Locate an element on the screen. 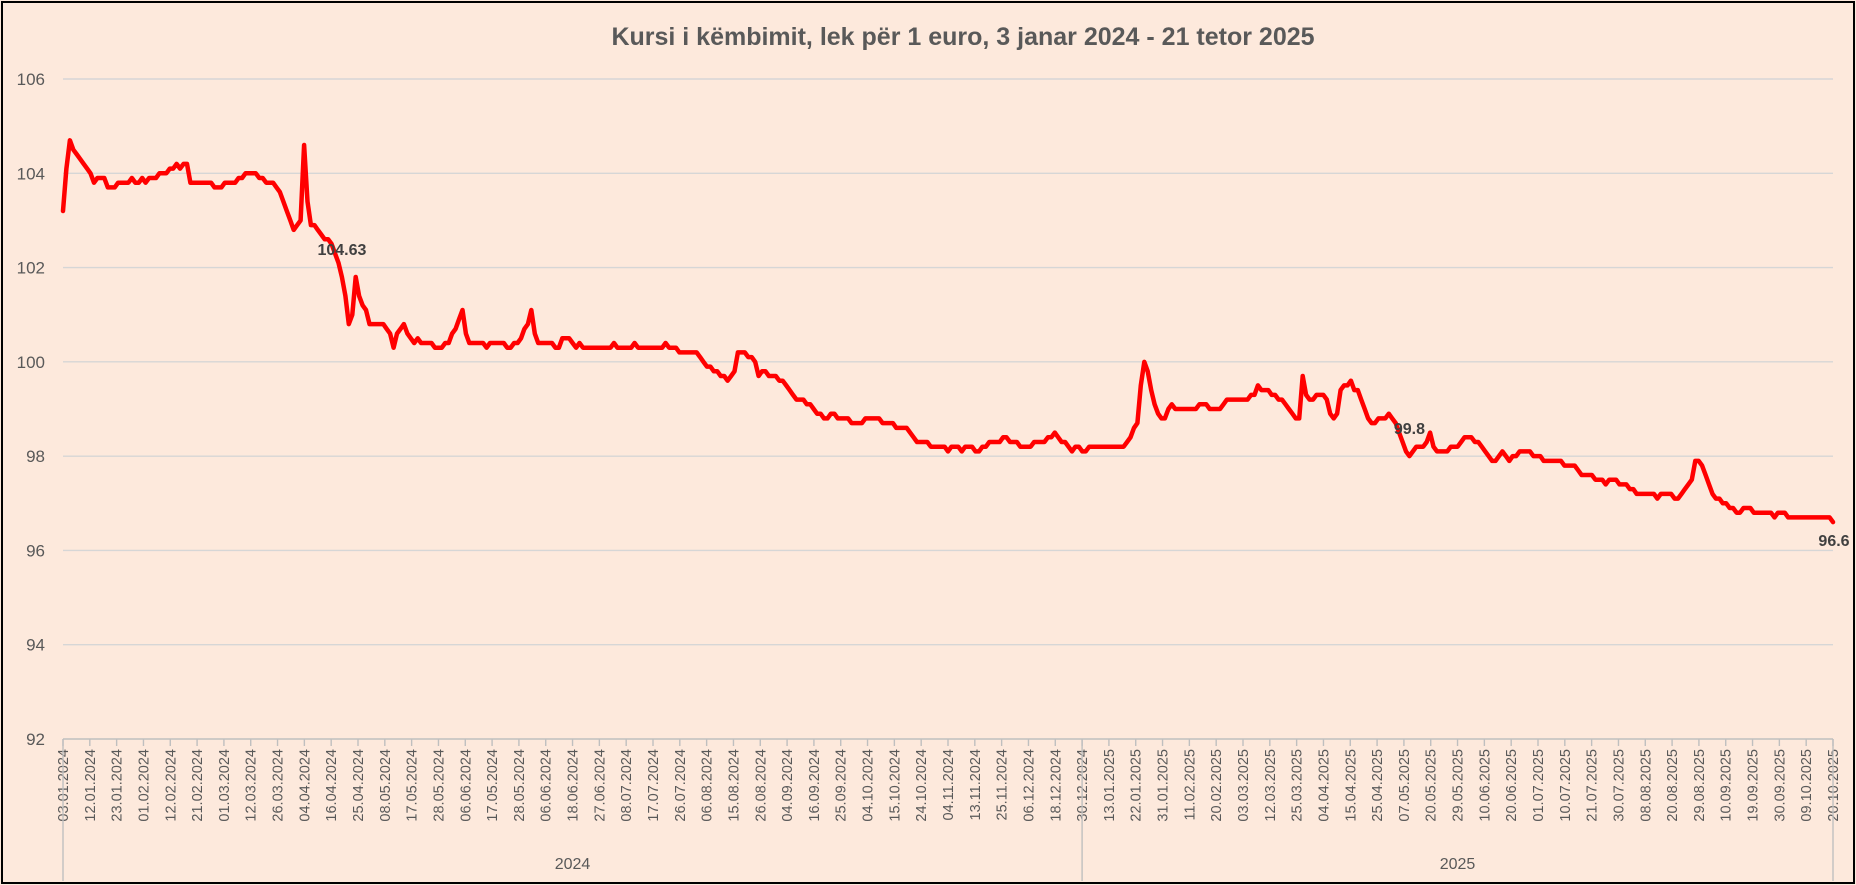 Image resolution: width=1856 pixels, height=885 pixels. x-tick-label: 01.02.2024 is located at coordinates (144, 785).